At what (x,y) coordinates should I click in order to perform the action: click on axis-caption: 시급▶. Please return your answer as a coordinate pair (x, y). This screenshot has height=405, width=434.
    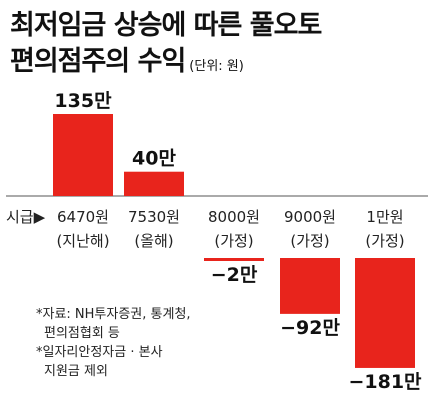
    Looking at the image, I should click on (26, 217).